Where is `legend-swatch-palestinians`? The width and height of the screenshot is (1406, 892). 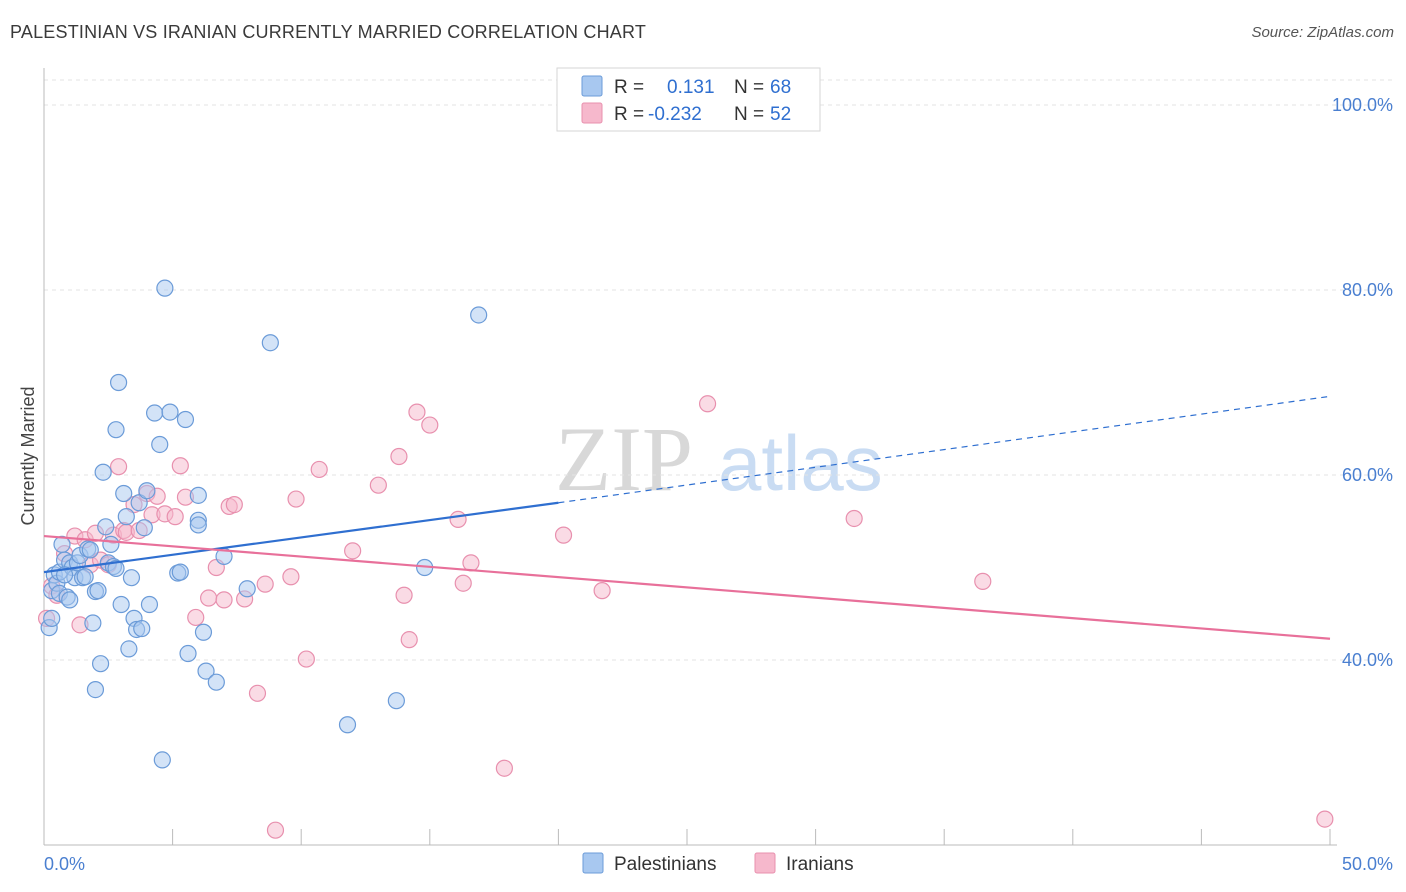
legend-swatch-palestinians is located at coordinates (592, 86).